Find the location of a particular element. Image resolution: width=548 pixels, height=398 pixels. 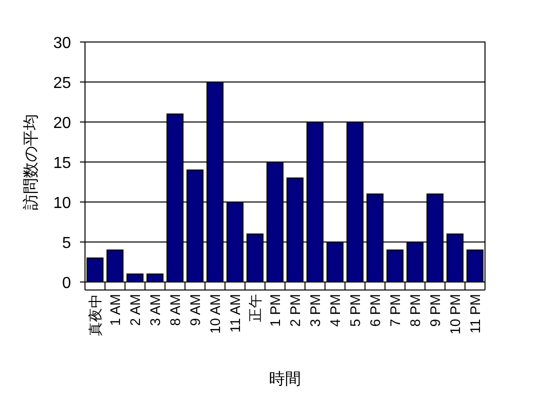

x-axis-title: 時間 is located at coordinates (285, 379).